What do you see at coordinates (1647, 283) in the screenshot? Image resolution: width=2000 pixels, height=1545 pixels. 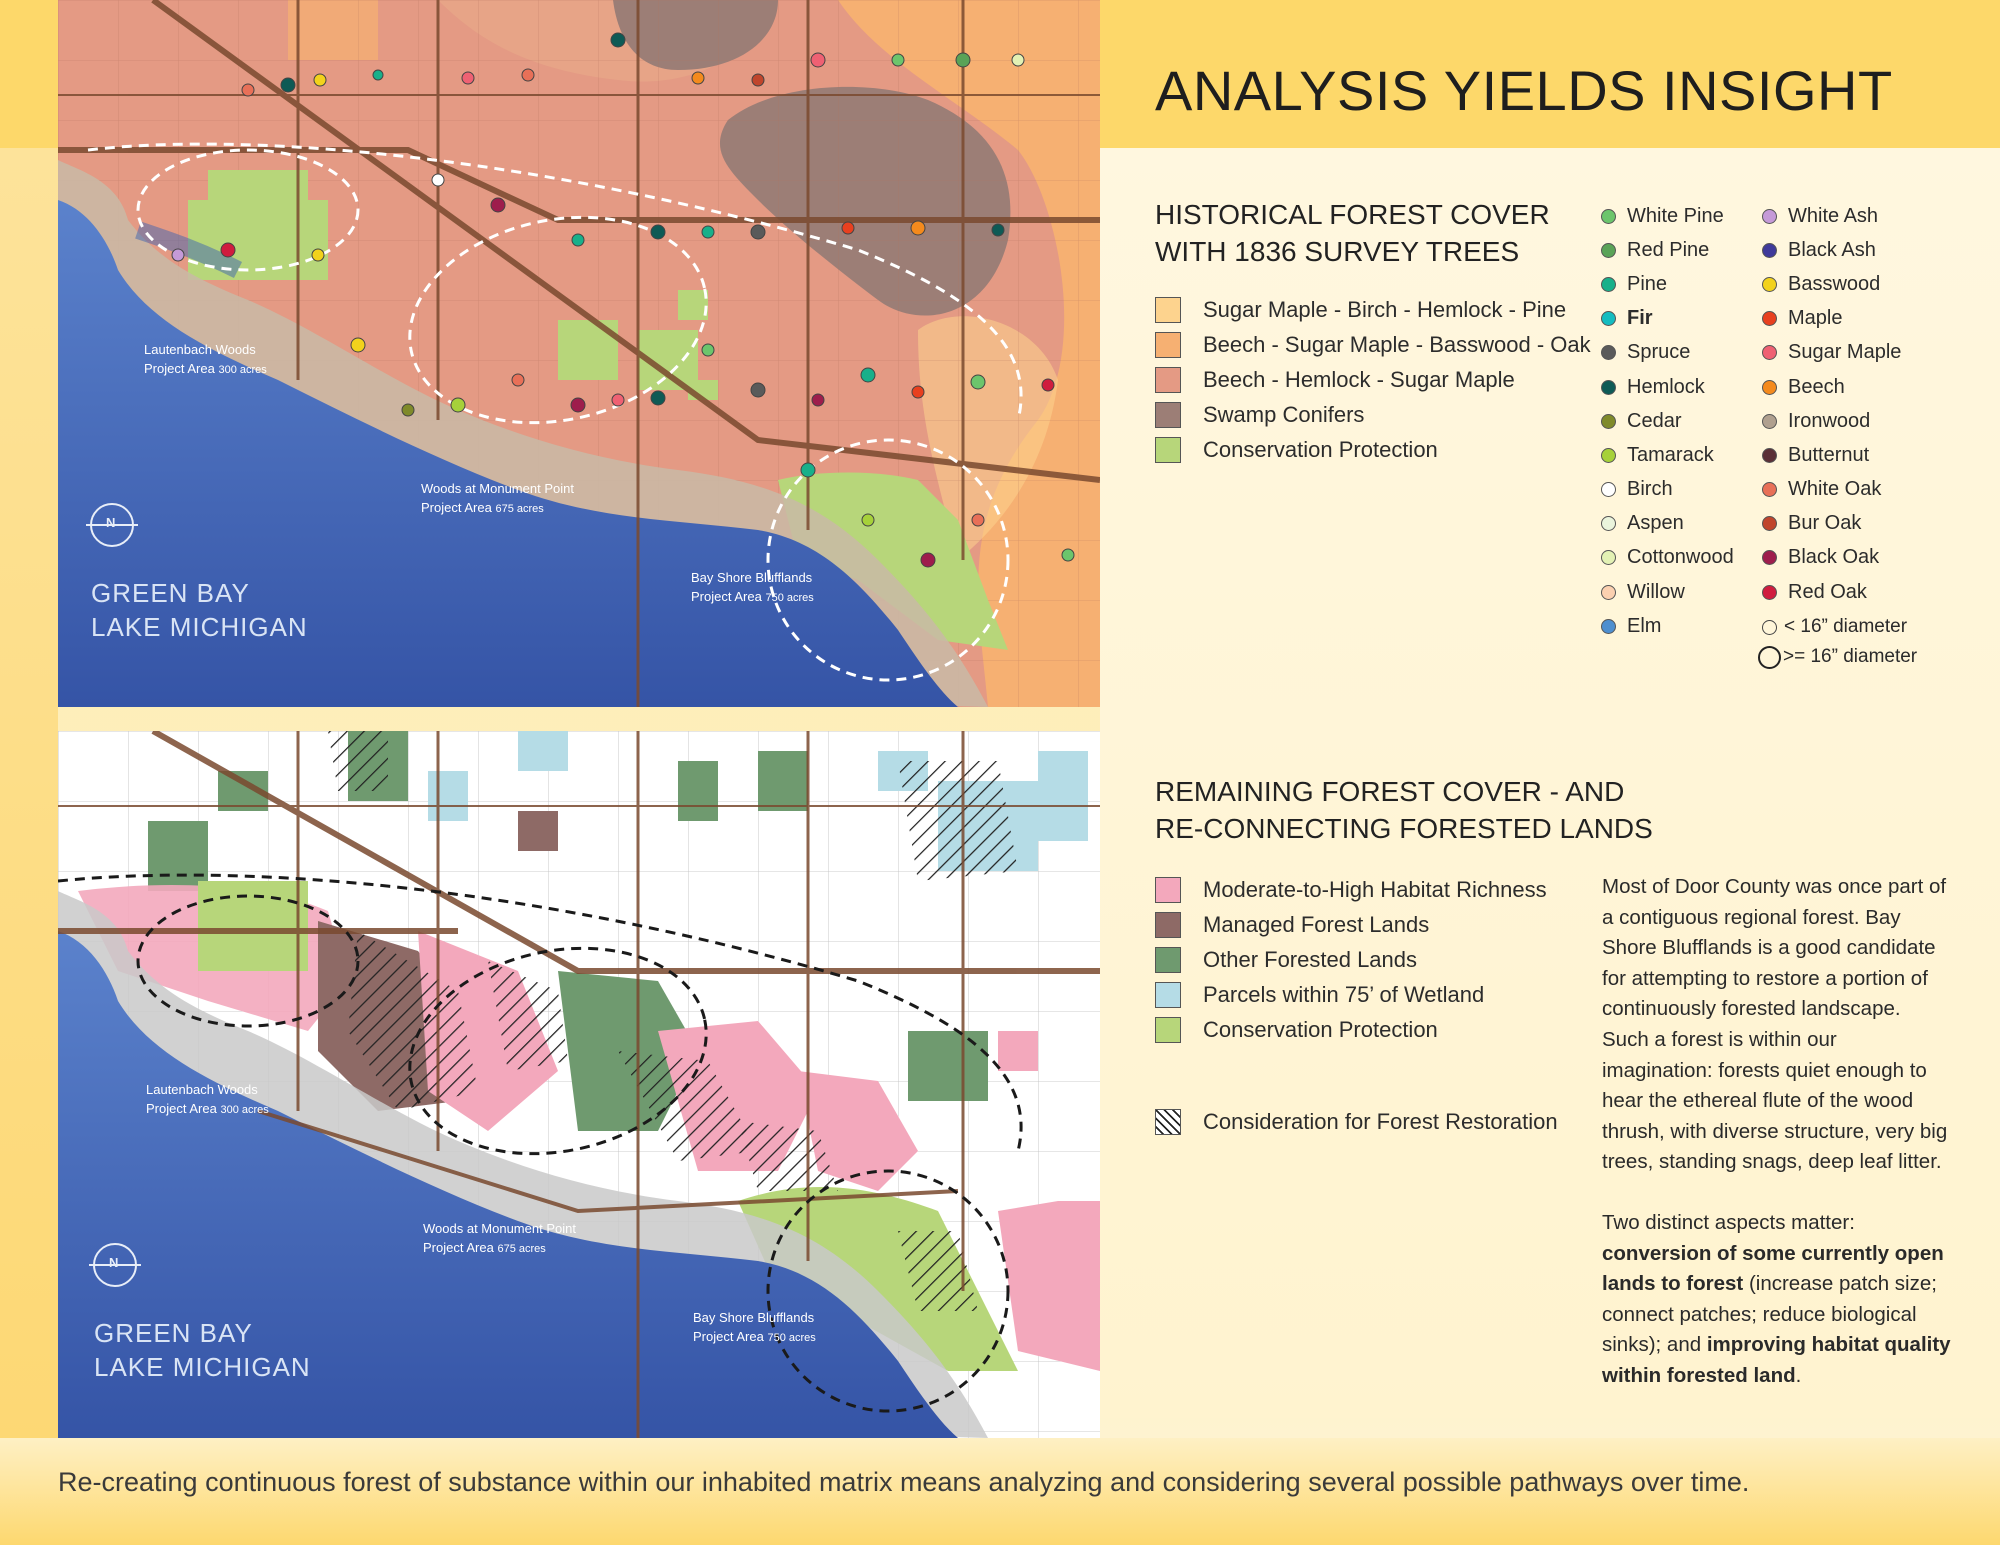 I see `tree-label: Pine` at bounding box center [1647, 283].